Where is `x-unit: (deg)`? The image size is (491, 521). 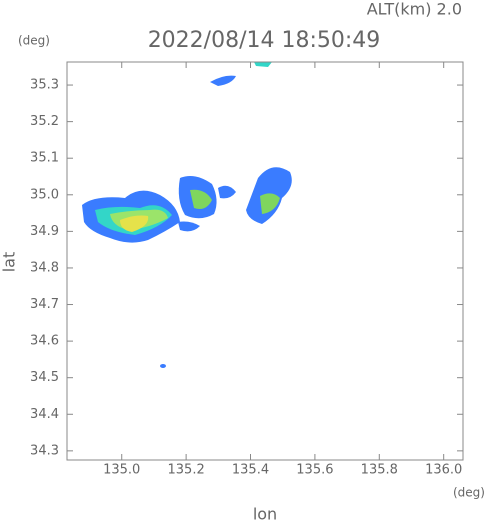
x-unit: (deg) is located at coordinates (469, 493).